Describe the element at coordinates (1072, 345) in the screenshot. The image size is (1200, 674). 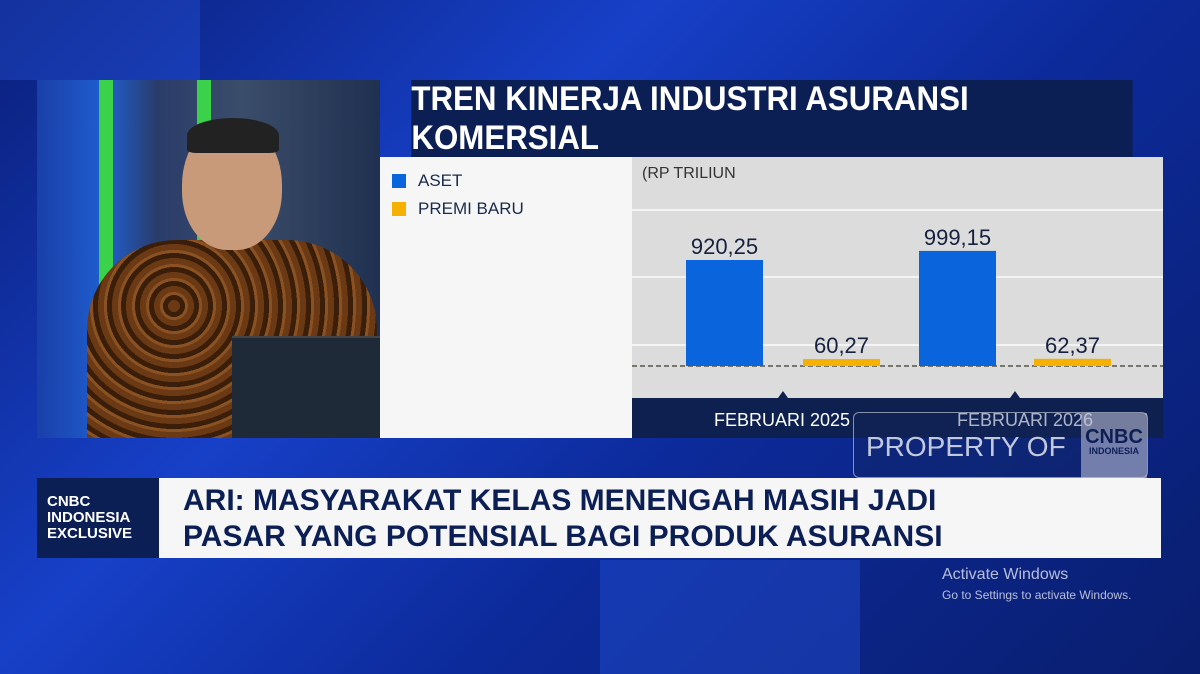
I see `data-label: 62,37` at that location.